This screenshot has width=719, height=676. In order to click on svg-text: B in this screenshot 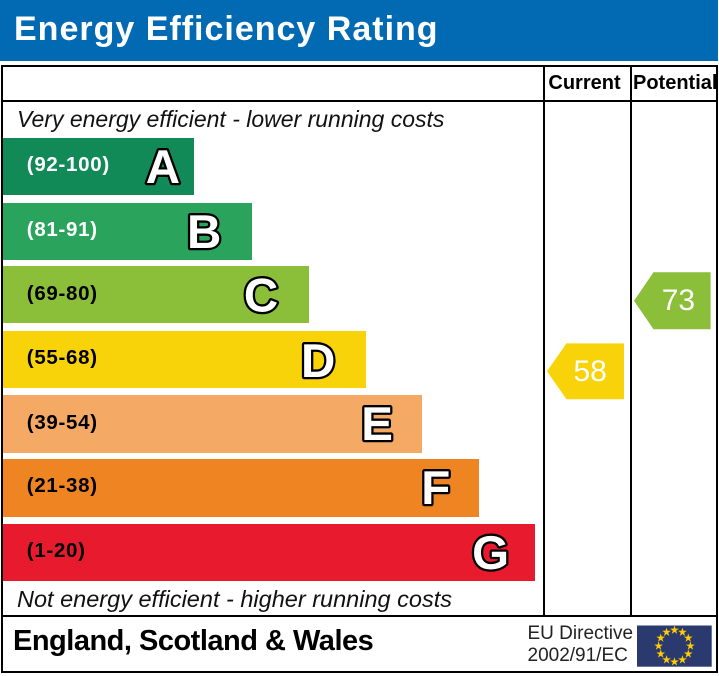, I will do `click(204, 232)`.